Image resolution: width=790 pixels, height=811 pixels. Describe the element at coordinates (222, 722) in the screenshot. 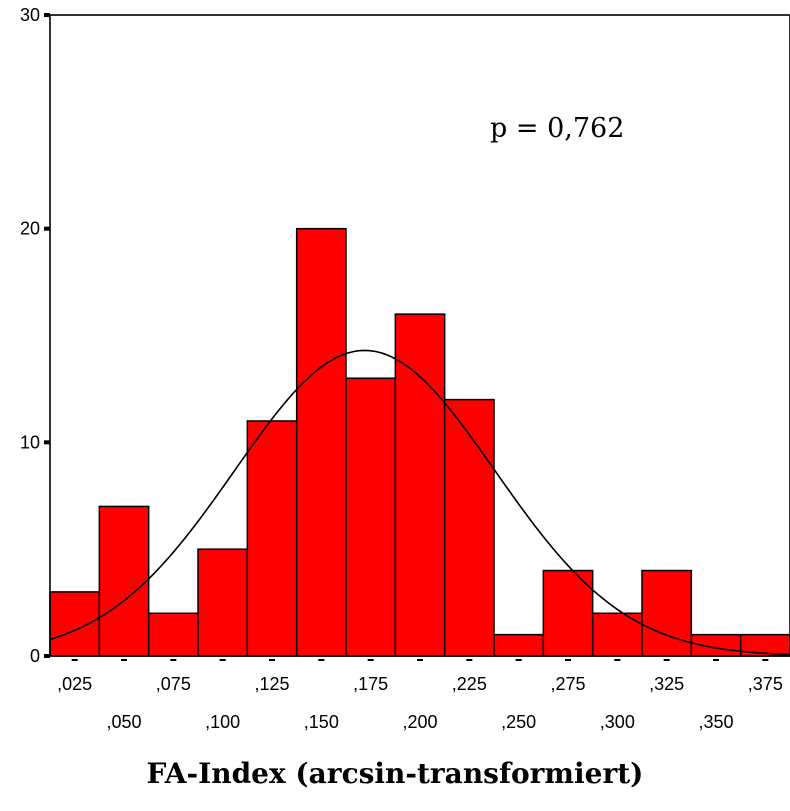

I see `x-tick-label: ,100` at that location.